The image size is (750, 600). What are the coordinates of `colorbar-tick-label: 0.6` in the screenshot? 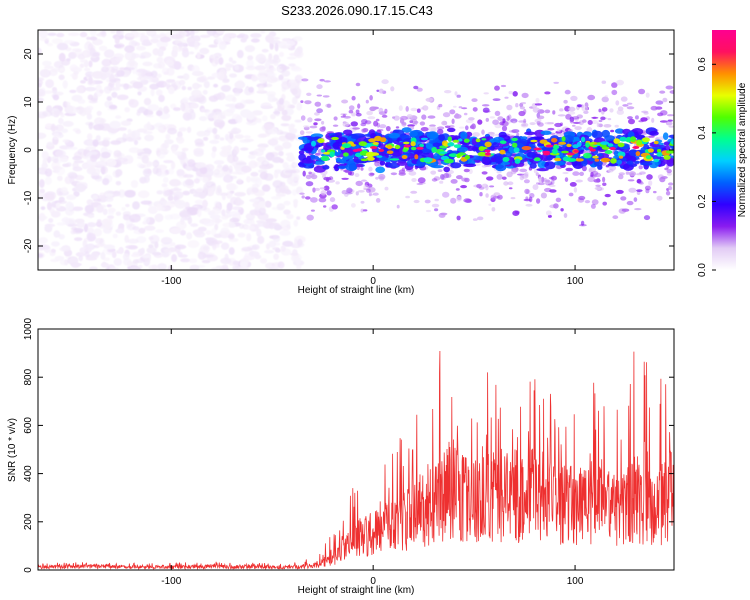 It's located at (702, 64).